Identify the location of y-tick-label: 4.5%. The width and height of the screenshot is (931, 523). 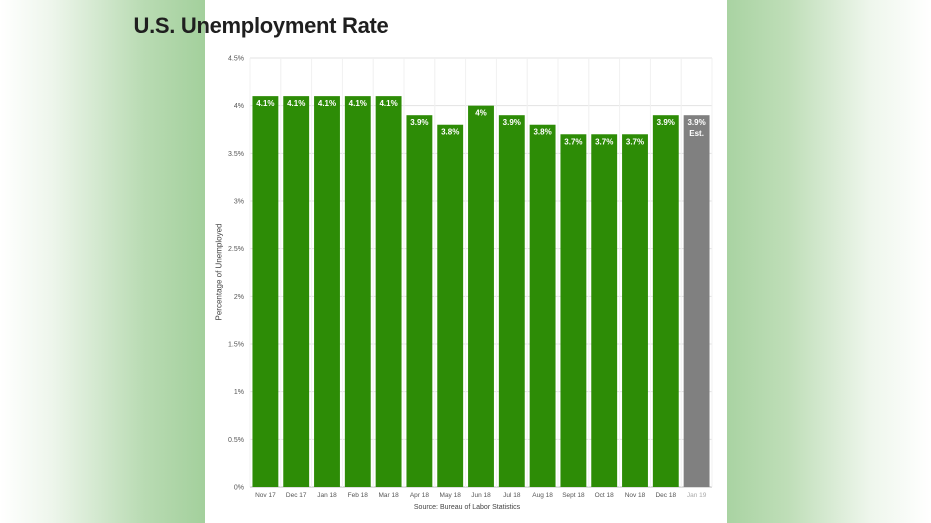
(236, 59).